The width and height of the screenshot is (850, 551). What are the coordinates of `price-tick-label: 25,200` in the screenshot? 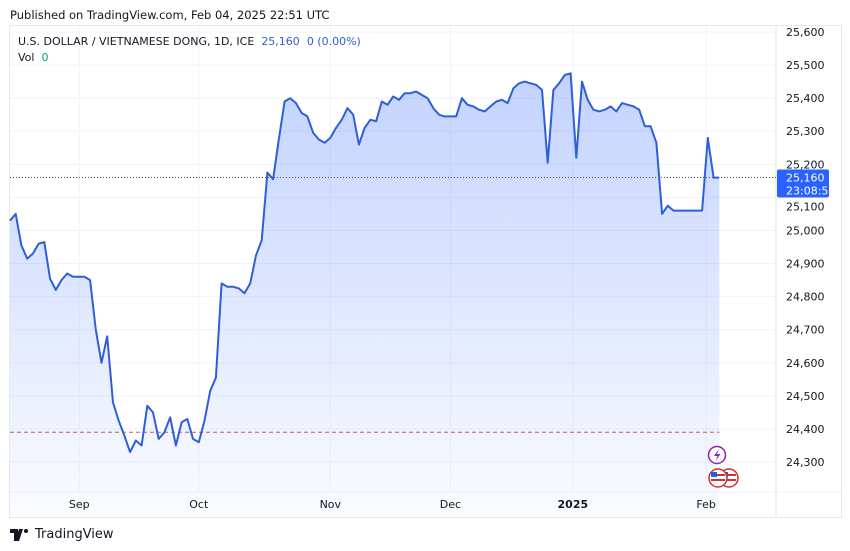 It's located at (805, 164).